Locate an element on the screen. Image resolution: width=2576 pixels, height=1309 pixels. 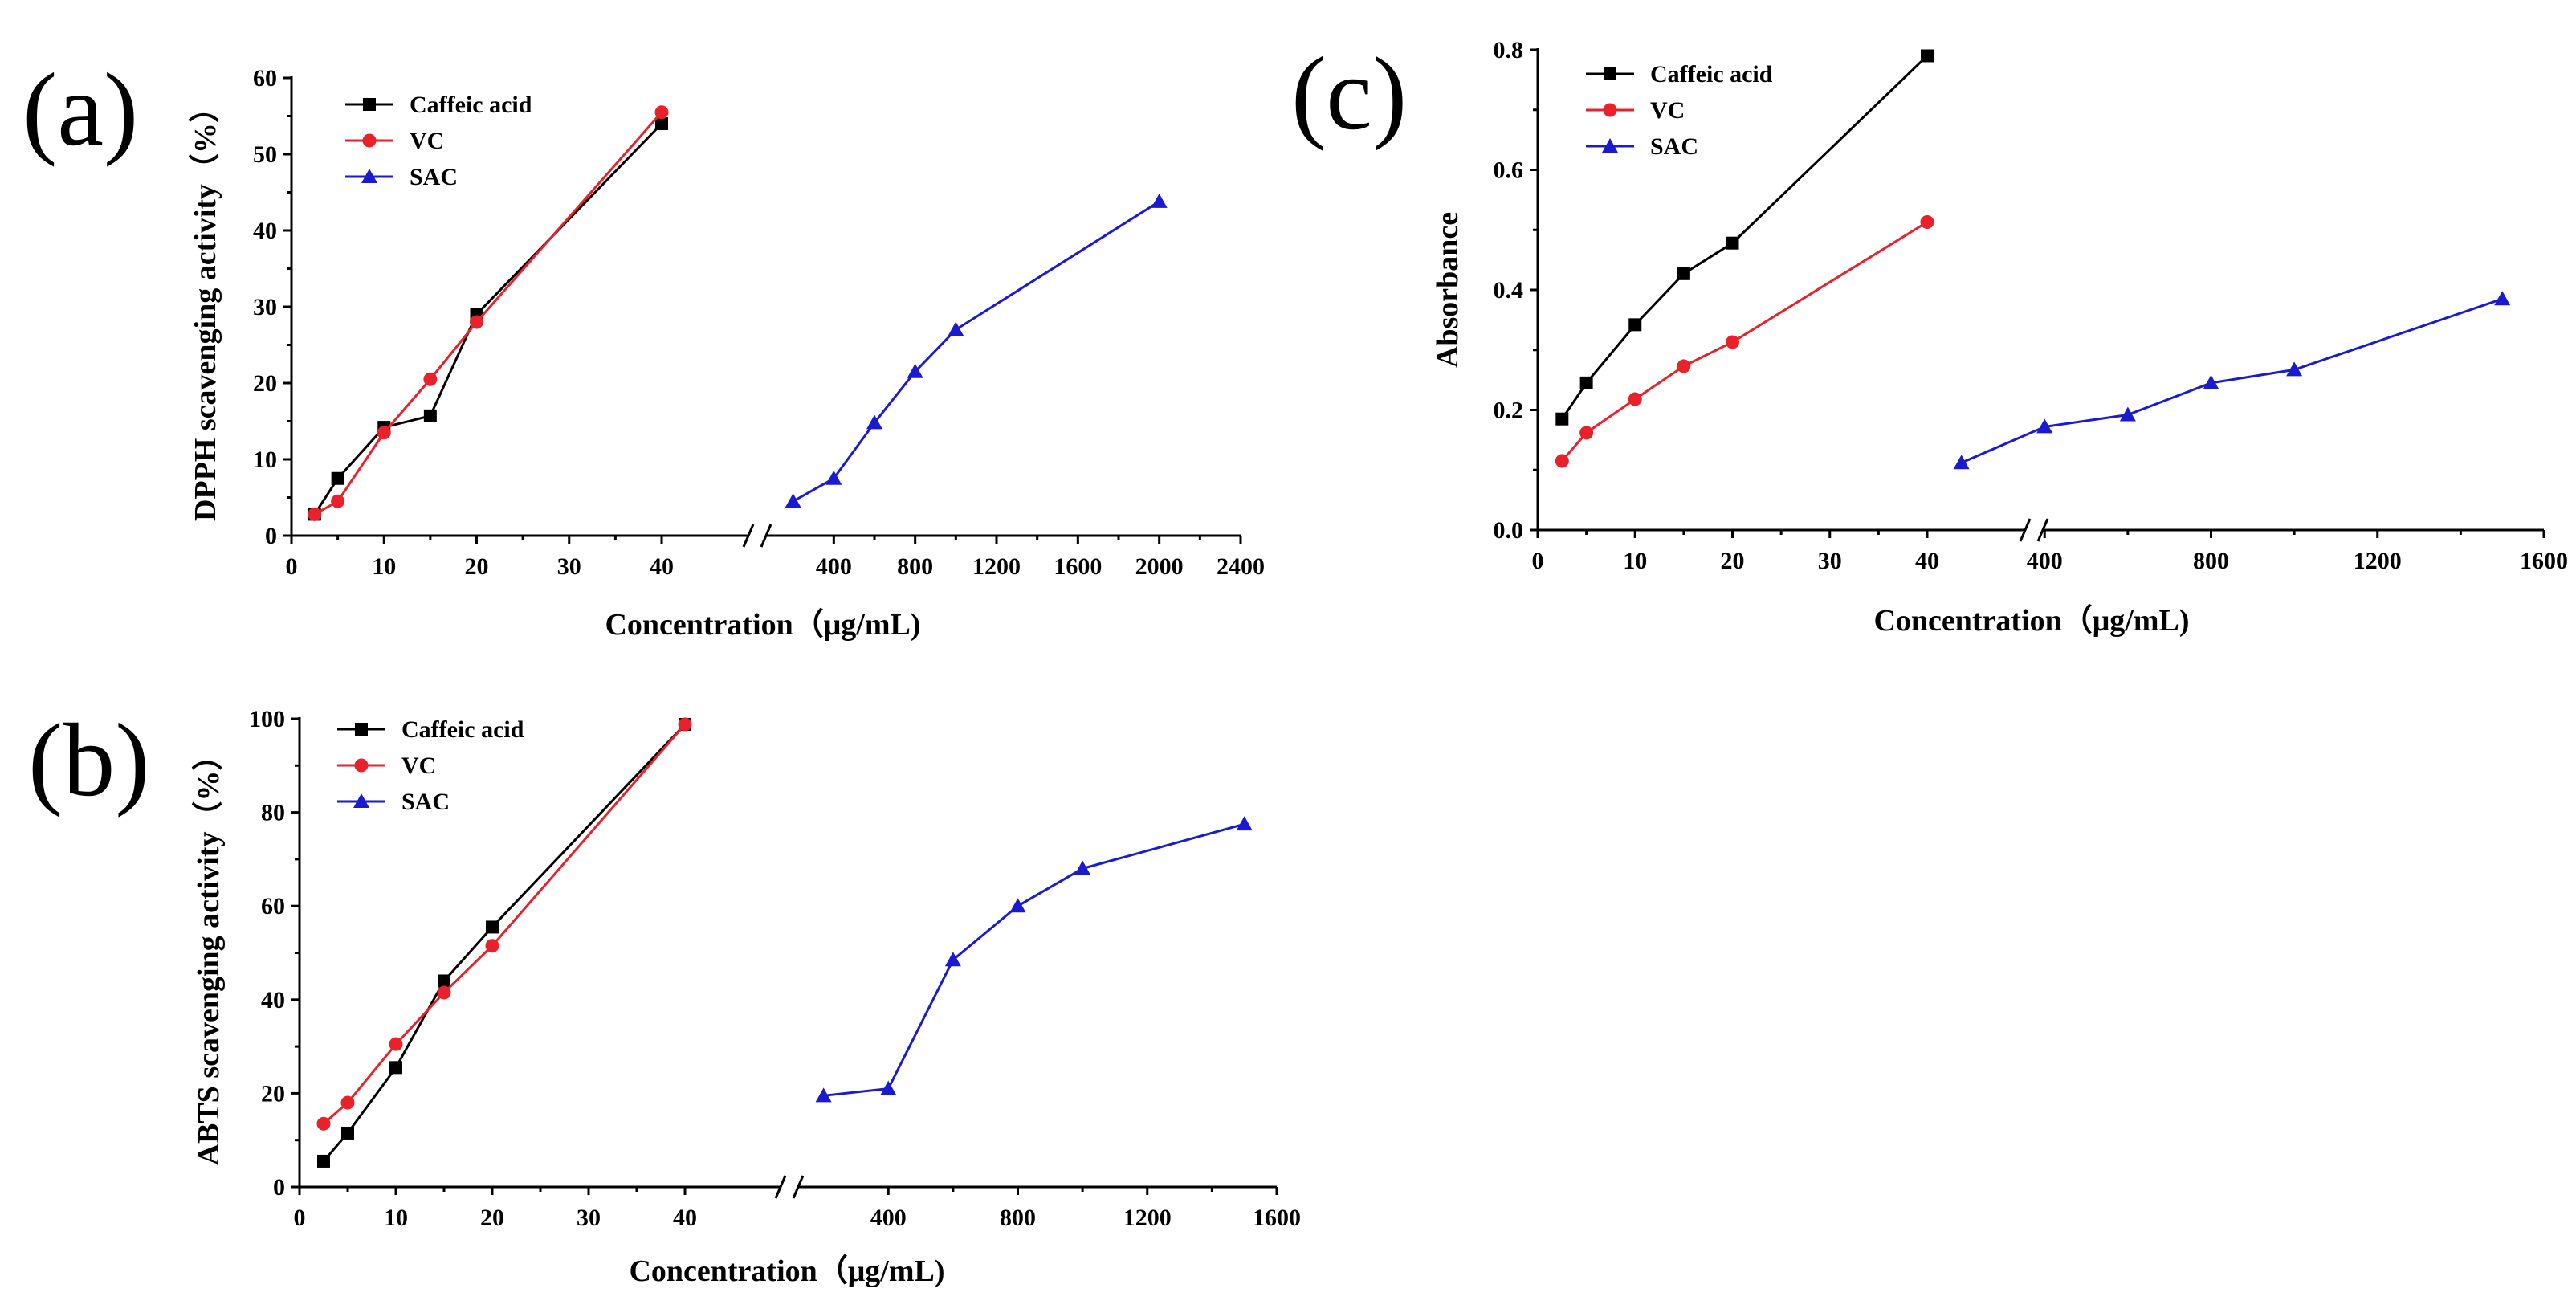
y-tick-label: 60 is located at coordinates (273, 906).